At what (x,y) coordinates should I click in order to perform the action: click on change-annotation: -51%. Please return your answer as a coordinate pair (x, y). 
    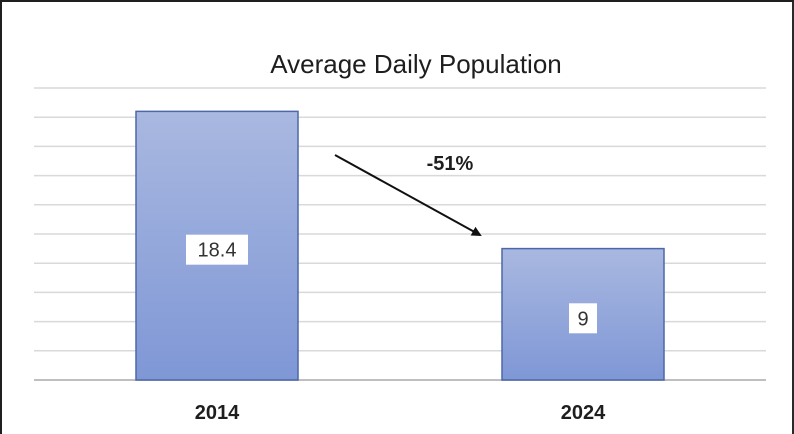
    Looking at the image, I should click on (408, 194).